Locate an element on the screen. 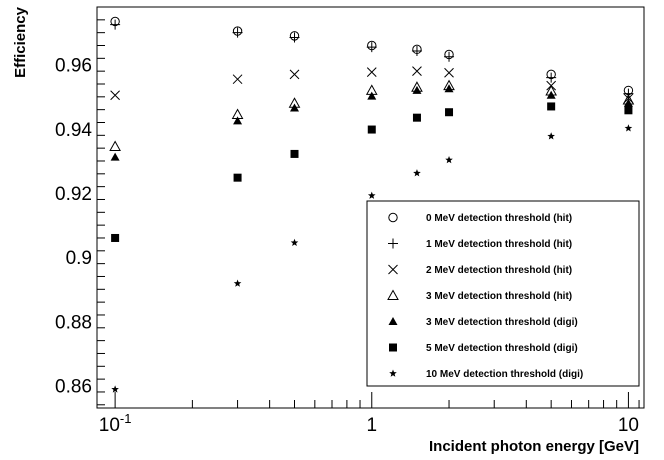 Image resolution: width=664 pixels, height=460 pixels. x-axis-title: Incident photon energy [GeV] is located at coordinates (534, 446).